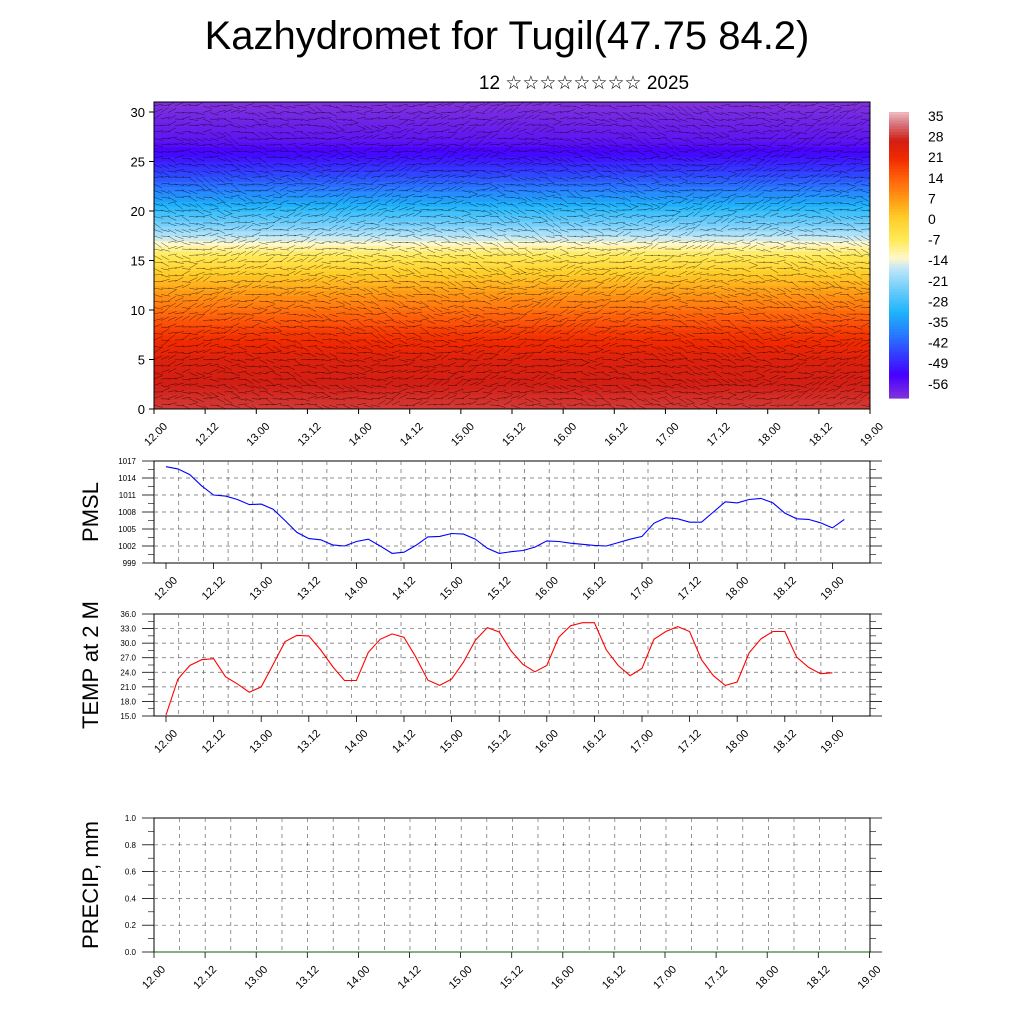 The height and width of the screenshot is (1024, 1024). Describe the element at coordinates (938, 343) in the screenshot. I see `colorbar-label: -42` at that location.